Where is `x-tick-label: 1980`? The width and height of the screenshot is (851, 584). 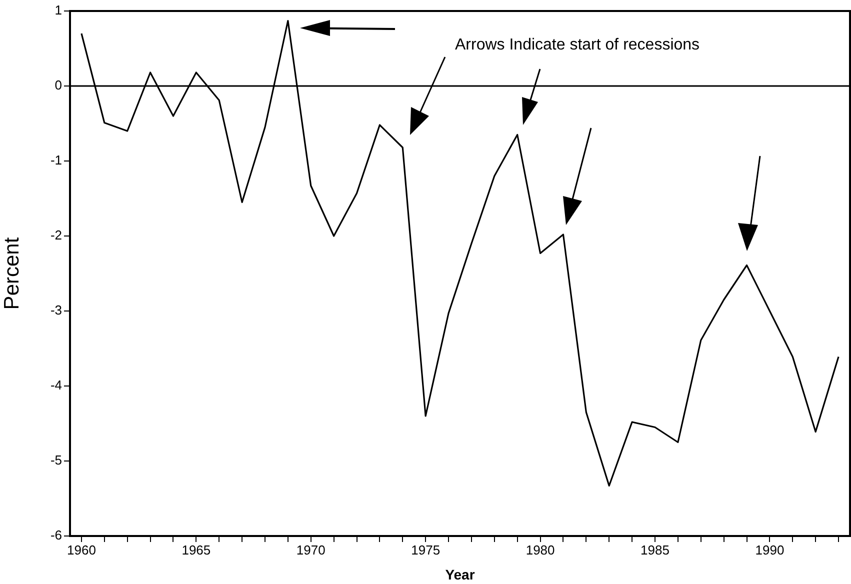 x-tick-label: 1980 is located at coordinates (540, 550).